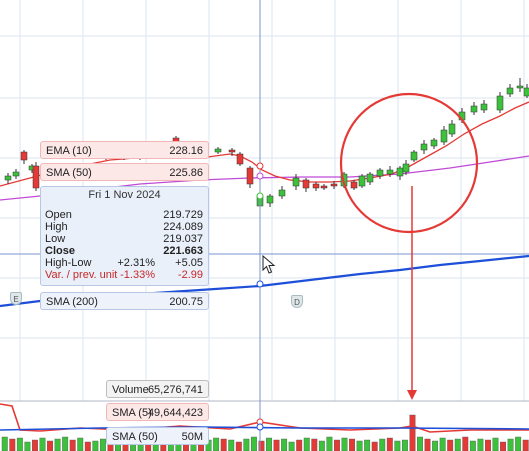 The height and width of the screenshot is (451, 529). Describe the element at coordinates (265, 432) in the screenshot. I see `volume-bars` at that location.